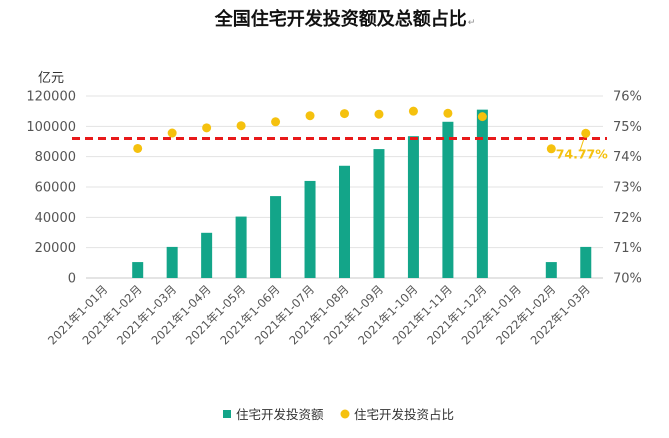 The height and width of the screenshot is (438, 669). I want to click on annotation-label: 74.77%, so click(582, 153).